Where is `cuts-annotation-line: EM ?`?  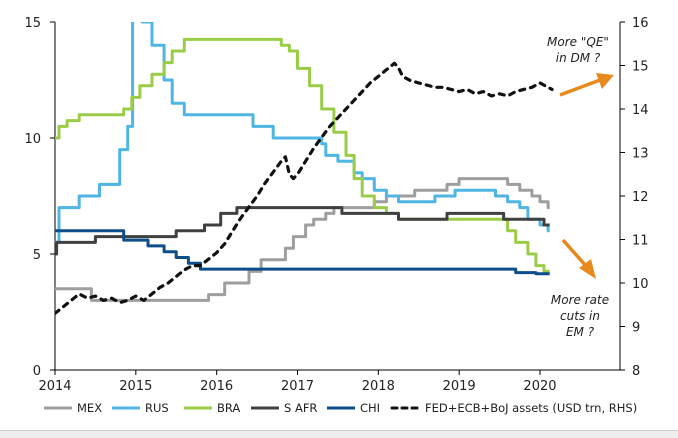 cuts-annotation-line: EM ? is located at coordinates (580, 332).